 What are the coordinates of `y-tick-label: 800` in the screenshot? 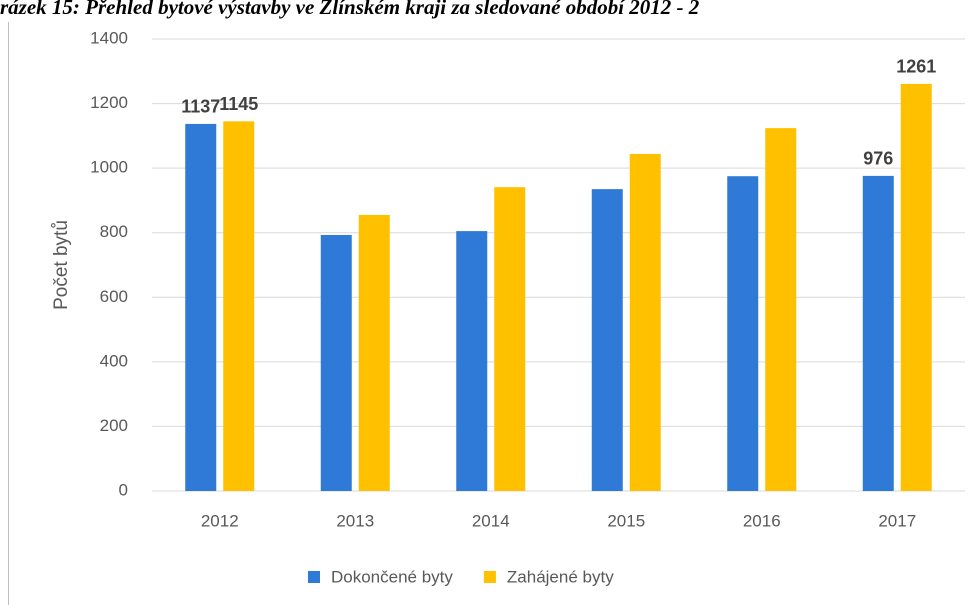 It's located at (114, 231).